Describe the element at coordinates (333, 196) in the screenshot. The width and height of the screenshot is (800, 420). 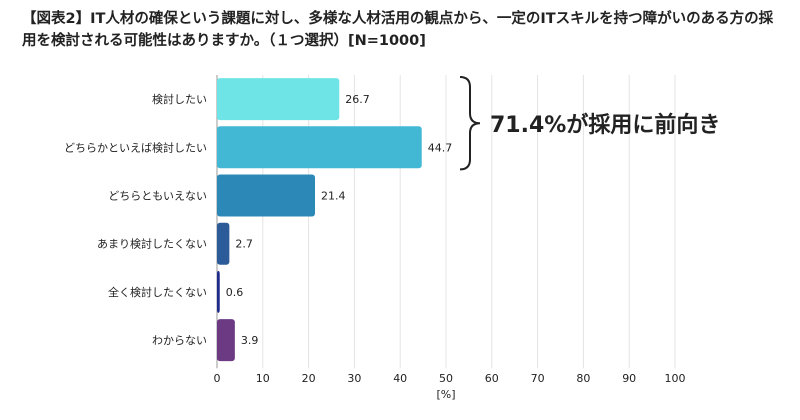
I see `value-label: 21.4` at that location.